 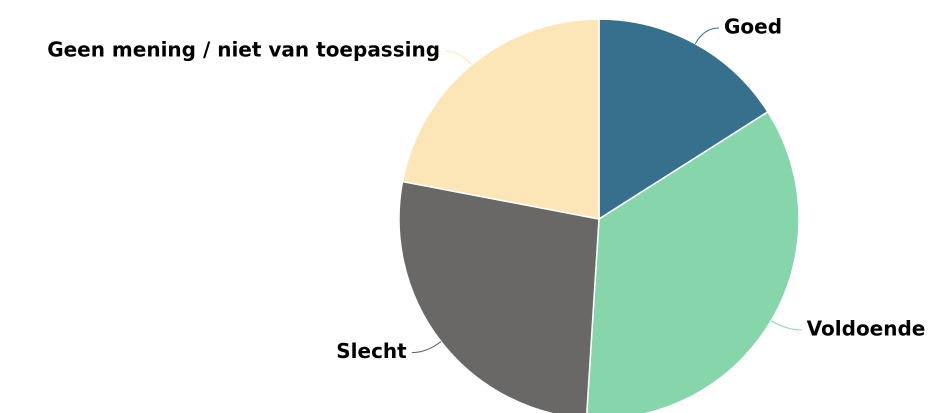 What do you see at coordinates (371, 351) in the screenshot?
I see `slice-label: Slecht` at bounding box center [371, 351].